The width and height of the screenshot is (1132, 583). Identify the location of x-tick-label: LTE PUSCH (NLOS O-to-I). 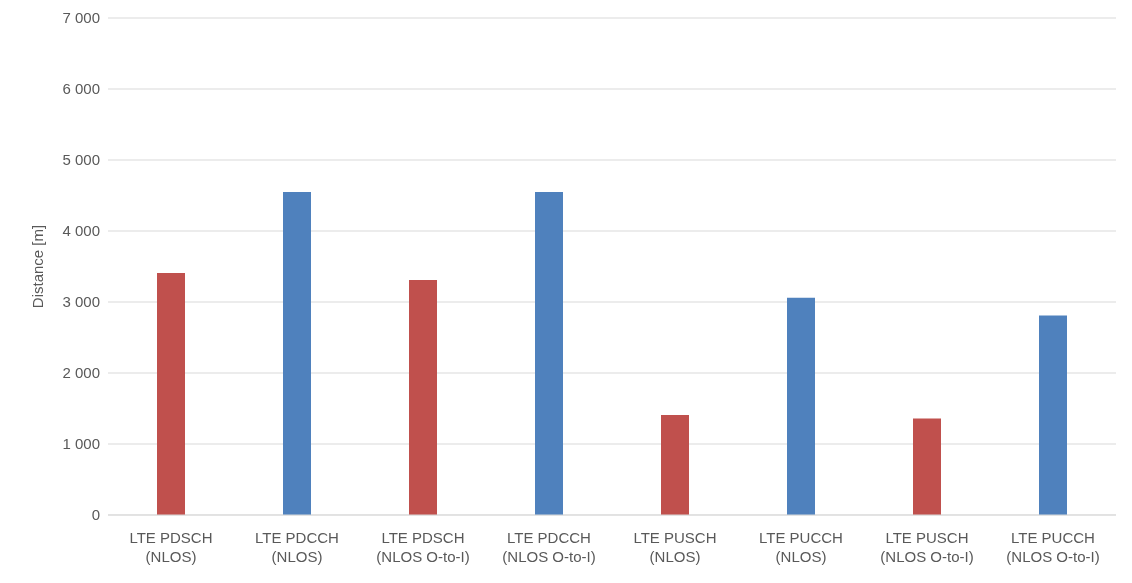
(927, 546).